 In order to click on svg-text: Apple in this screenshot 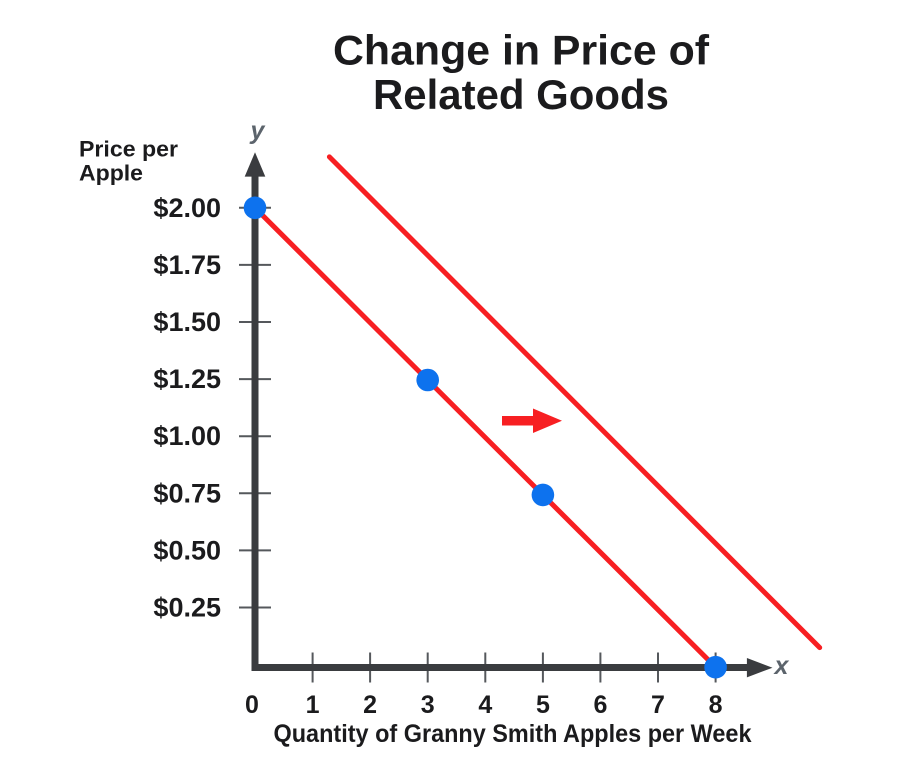, I will do `click(111, 173)`.